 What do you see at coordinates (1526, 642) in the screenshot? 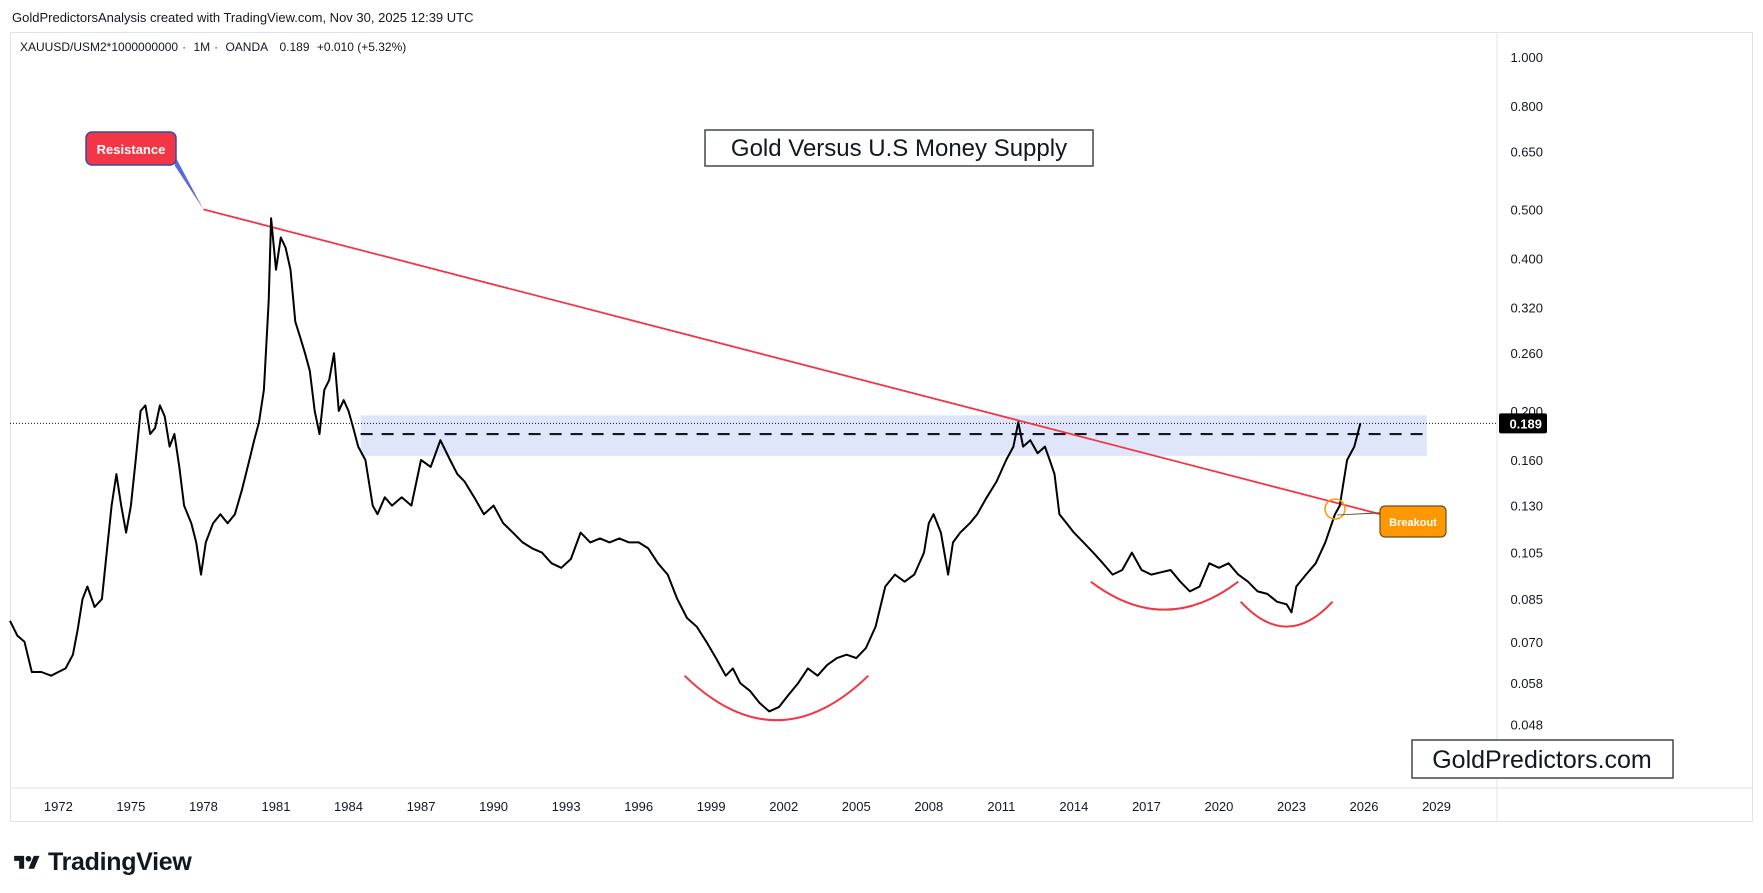
I see `price-tick-label: 0.070` at bounding box center [1526, 642].